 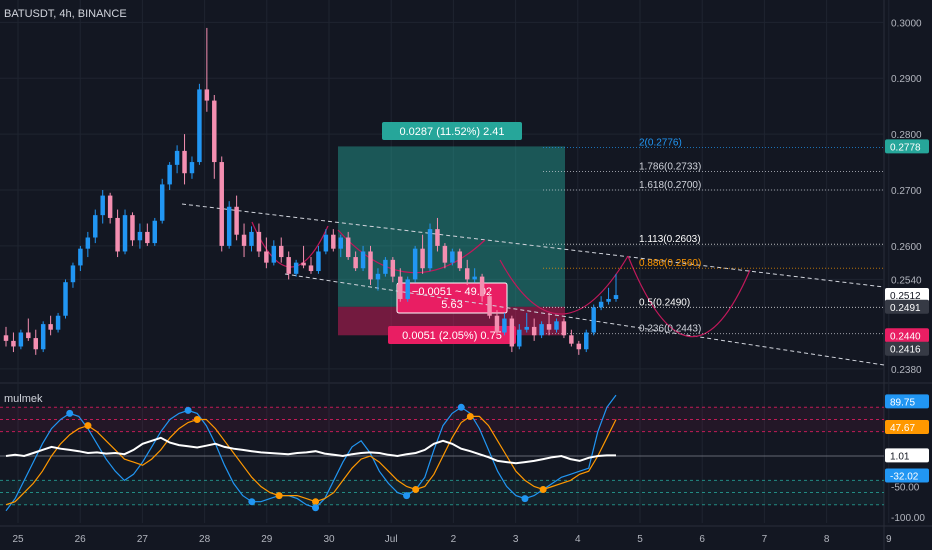 I want to click on position-pnl-line2: 5.63, so click(x=451, y=305).